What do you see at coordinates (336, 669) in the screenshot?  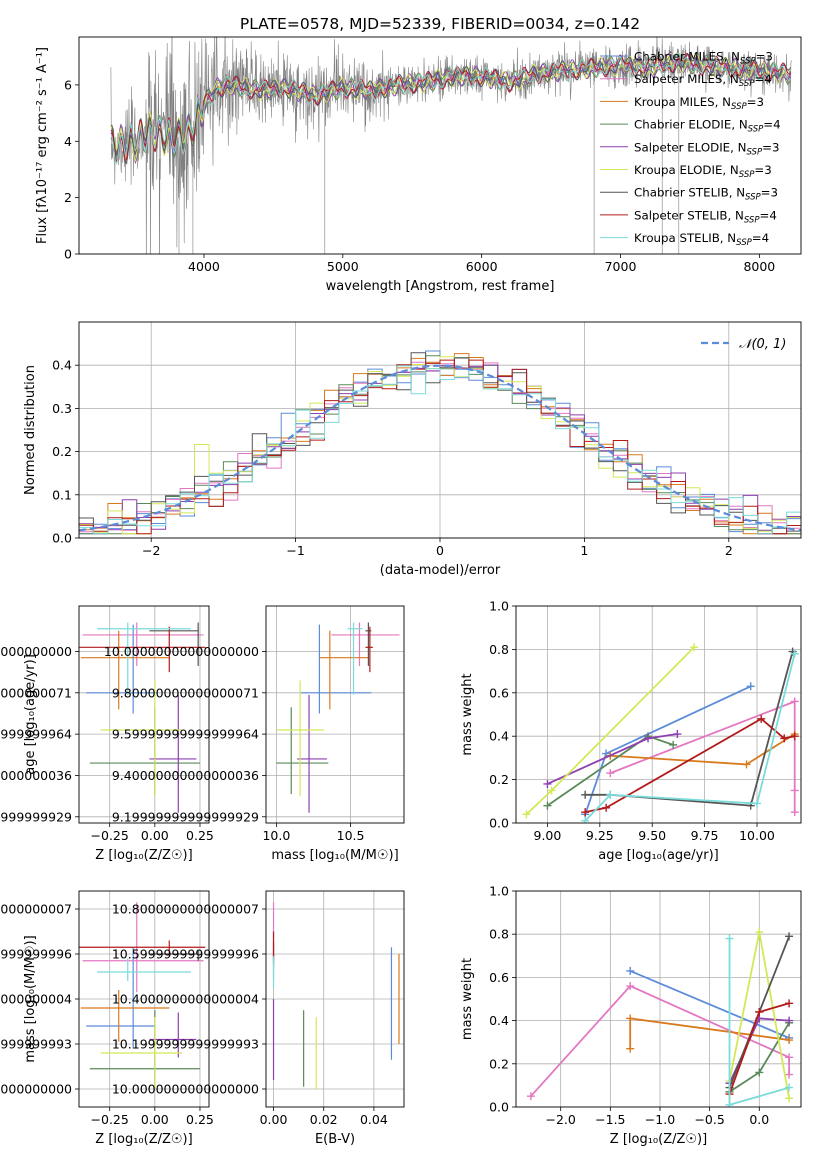 I see `errorbar-chabrier-miles` at bounding box center [336, 669].